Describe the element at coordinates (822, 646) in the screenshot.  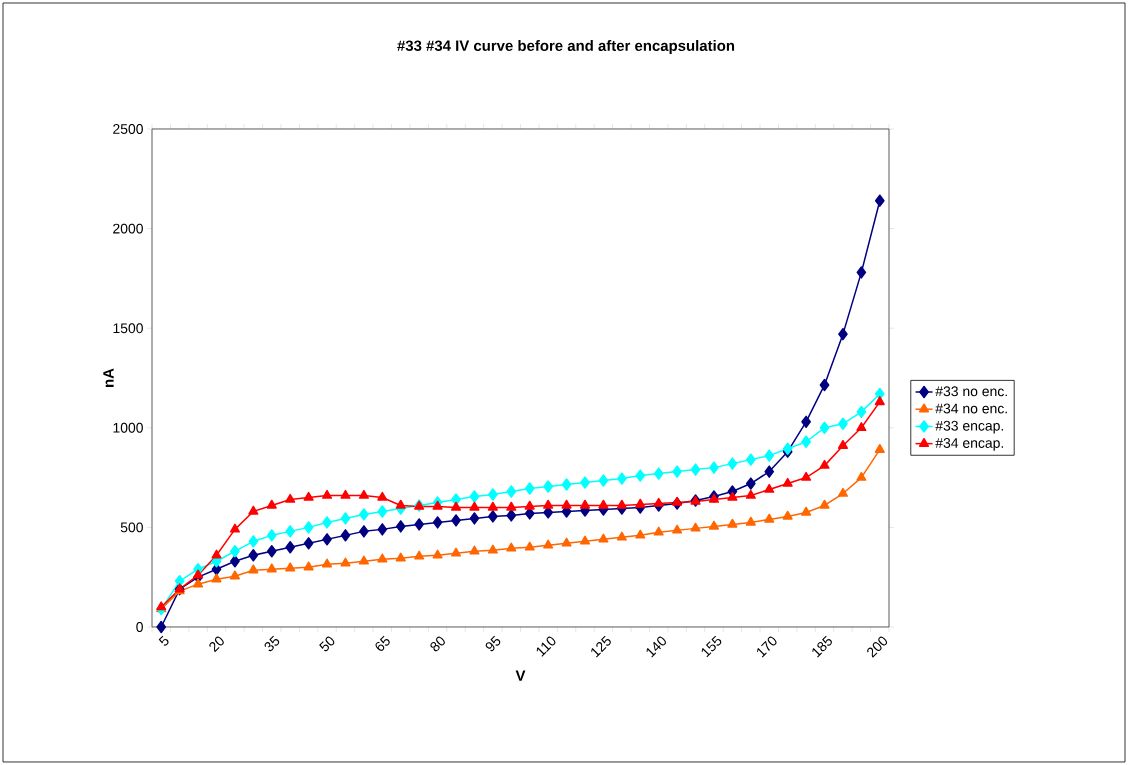
I see `x-tick-label: 185` at that location.